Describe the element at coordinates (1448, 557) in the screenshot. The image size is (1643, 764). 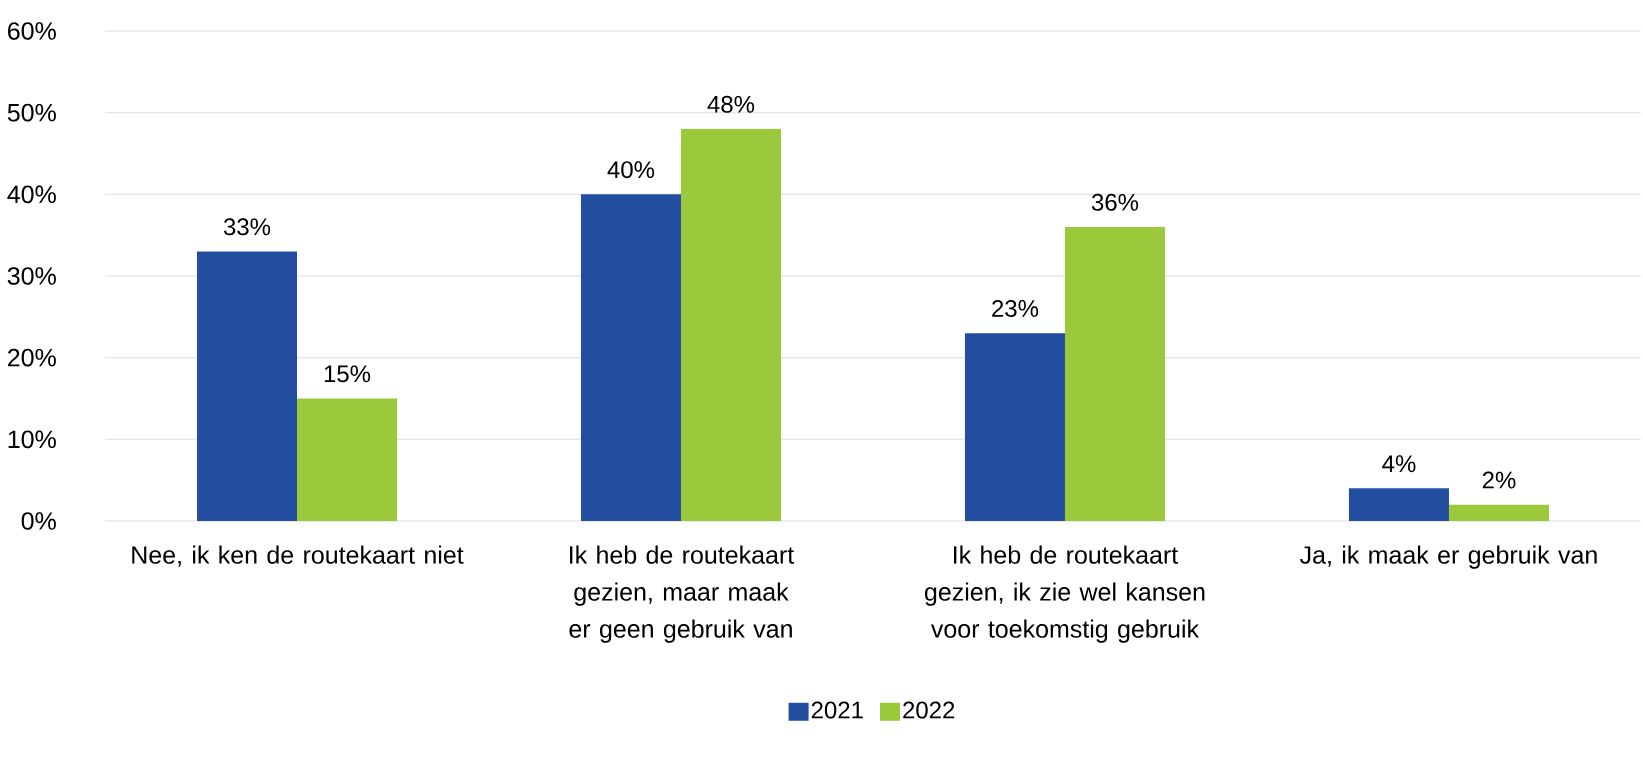
I see `x-tick-label: Ja, ik maak er gebruik van` at that location.